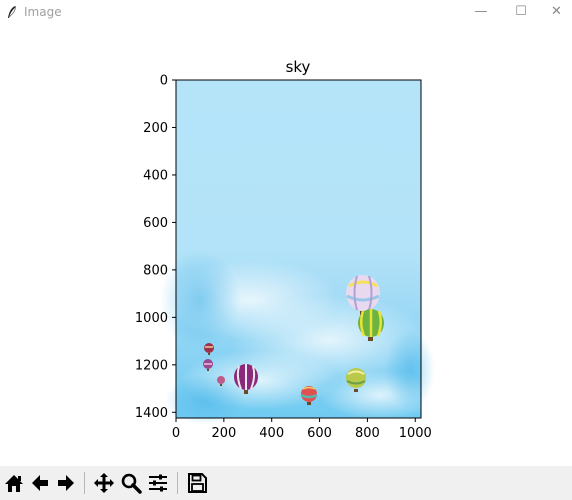  I want to click on y-axis: 0 200 400 600 800 1000 1200 1400, so click(155, 247).